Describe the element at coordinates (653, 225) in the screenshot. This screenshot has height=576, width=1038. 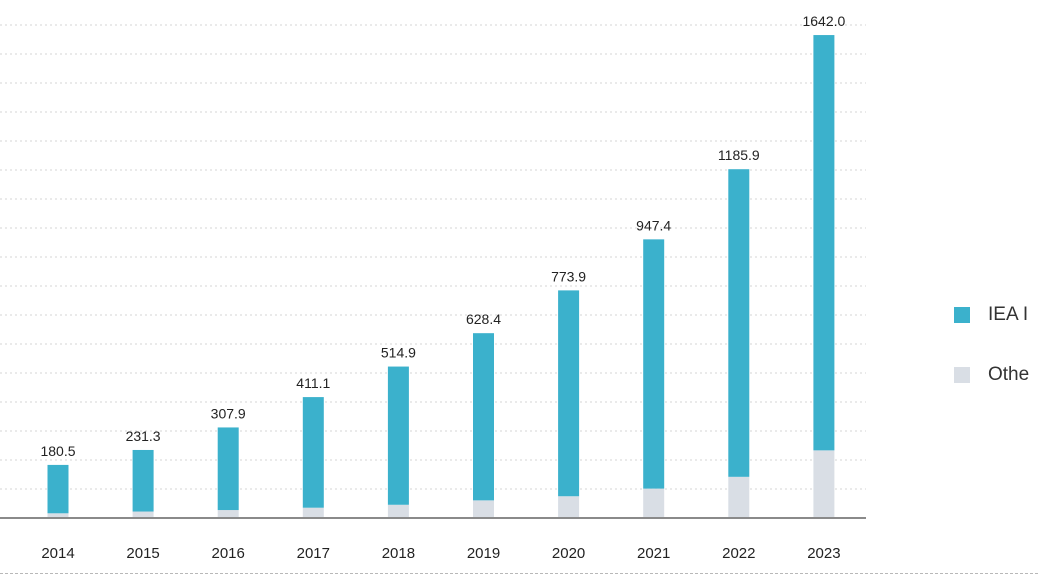
I see `total-label-2021: 947.4` at that location.